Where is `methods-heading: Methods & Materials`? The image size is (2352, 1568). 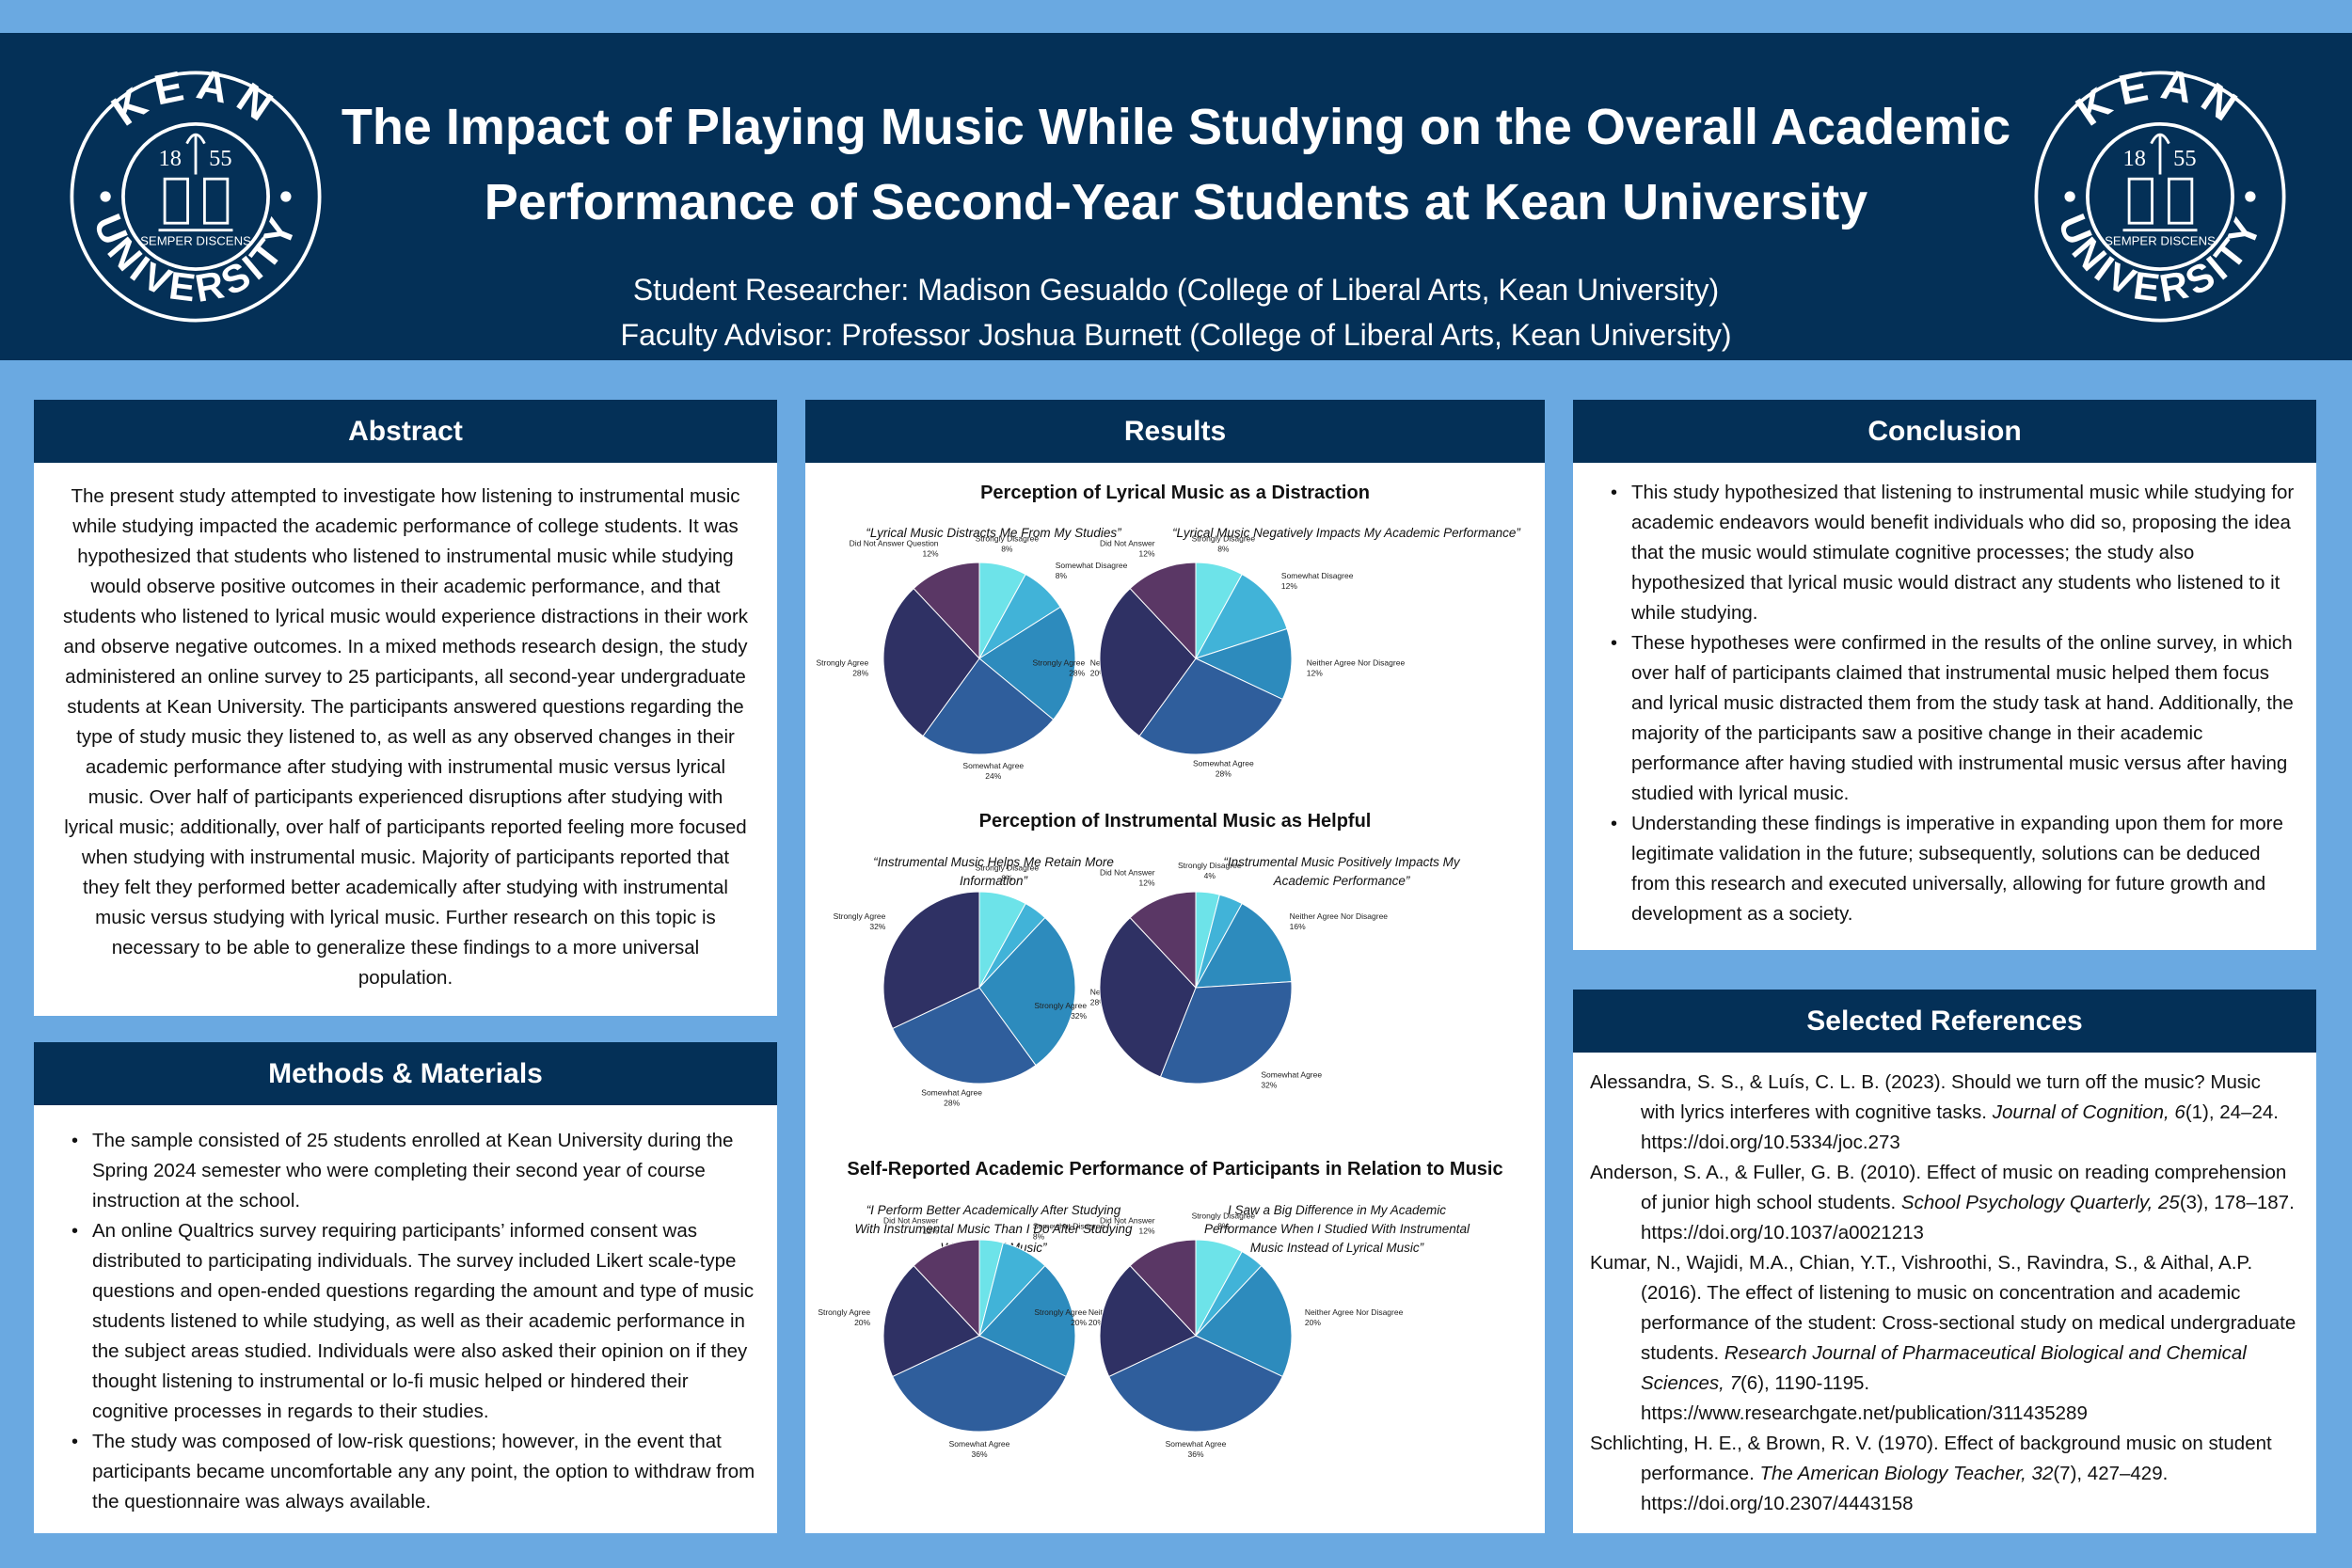 methods-heading: Methods & Materials is located at coordinates (405, 1073).